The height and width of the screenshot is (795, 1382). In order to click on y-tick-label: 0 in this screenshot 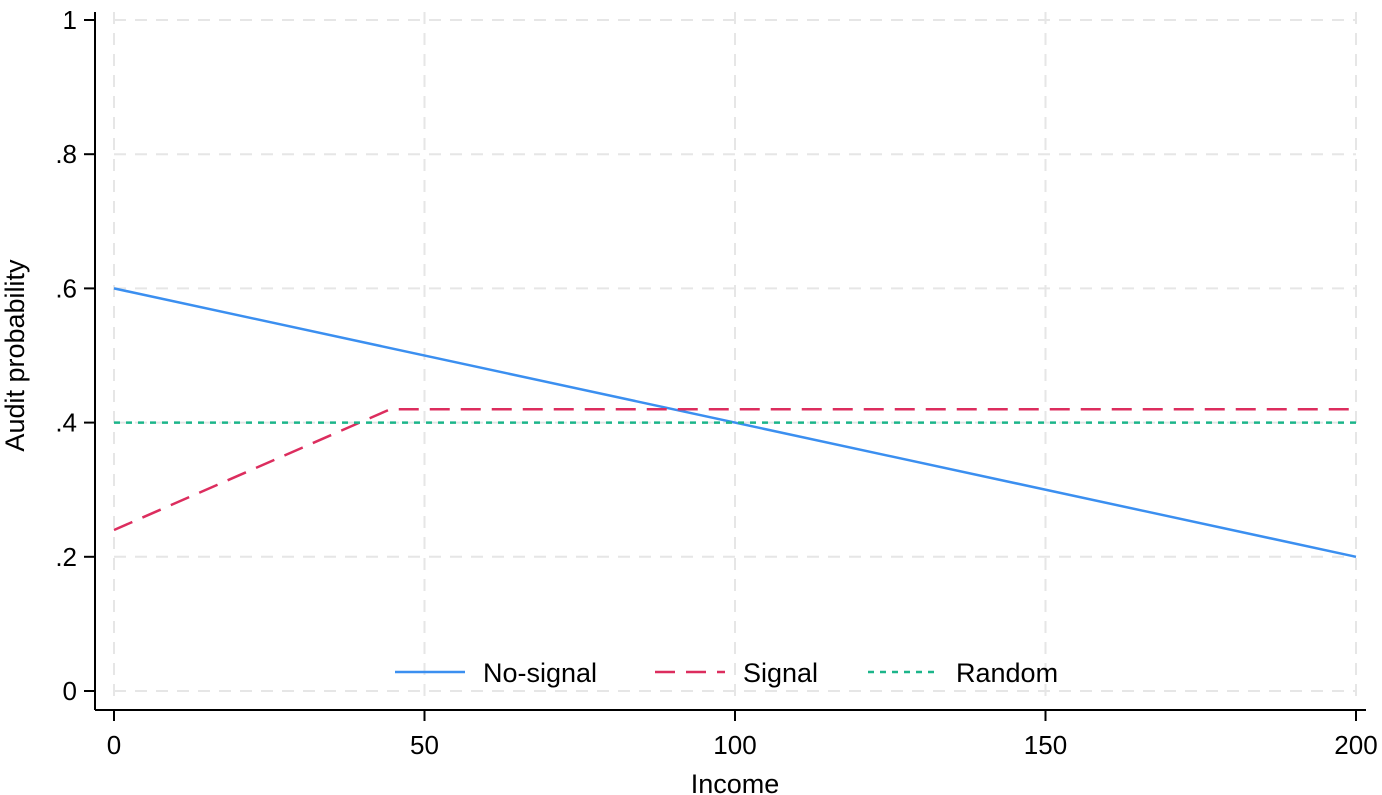, I will do `click(70, 691)`.